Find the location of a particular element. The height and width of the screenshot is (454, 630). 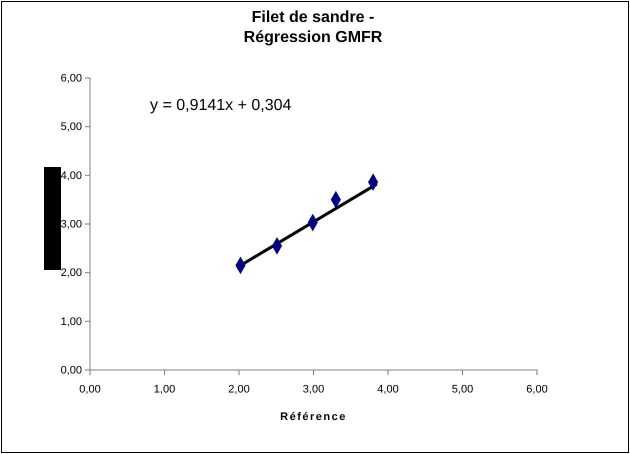

annotation: y = 0,9141x + 0,304 is located at coordinates (221, 105).